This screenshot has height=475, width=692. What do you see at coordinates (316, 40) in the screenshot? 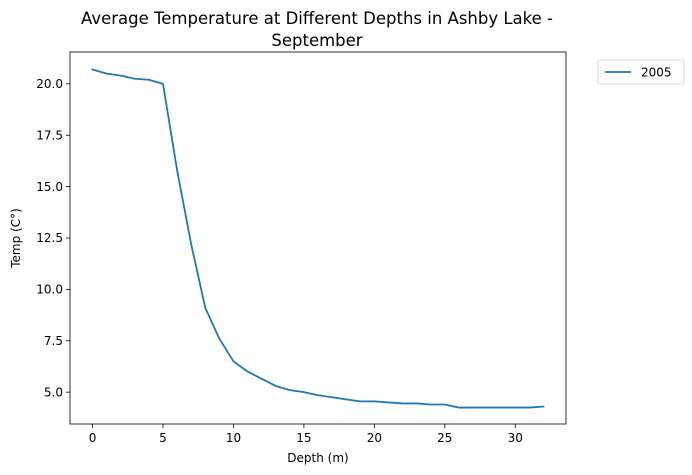
I see `chart-title-line-2: September` at bounding box center [316, 40].